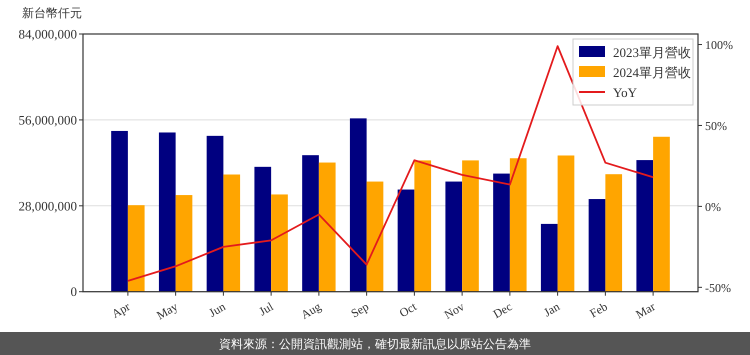  What do you see at coordinates (217, 309) in the screenshot?
I see `x-tick-label: Jun` at bounding box center [217, 309].